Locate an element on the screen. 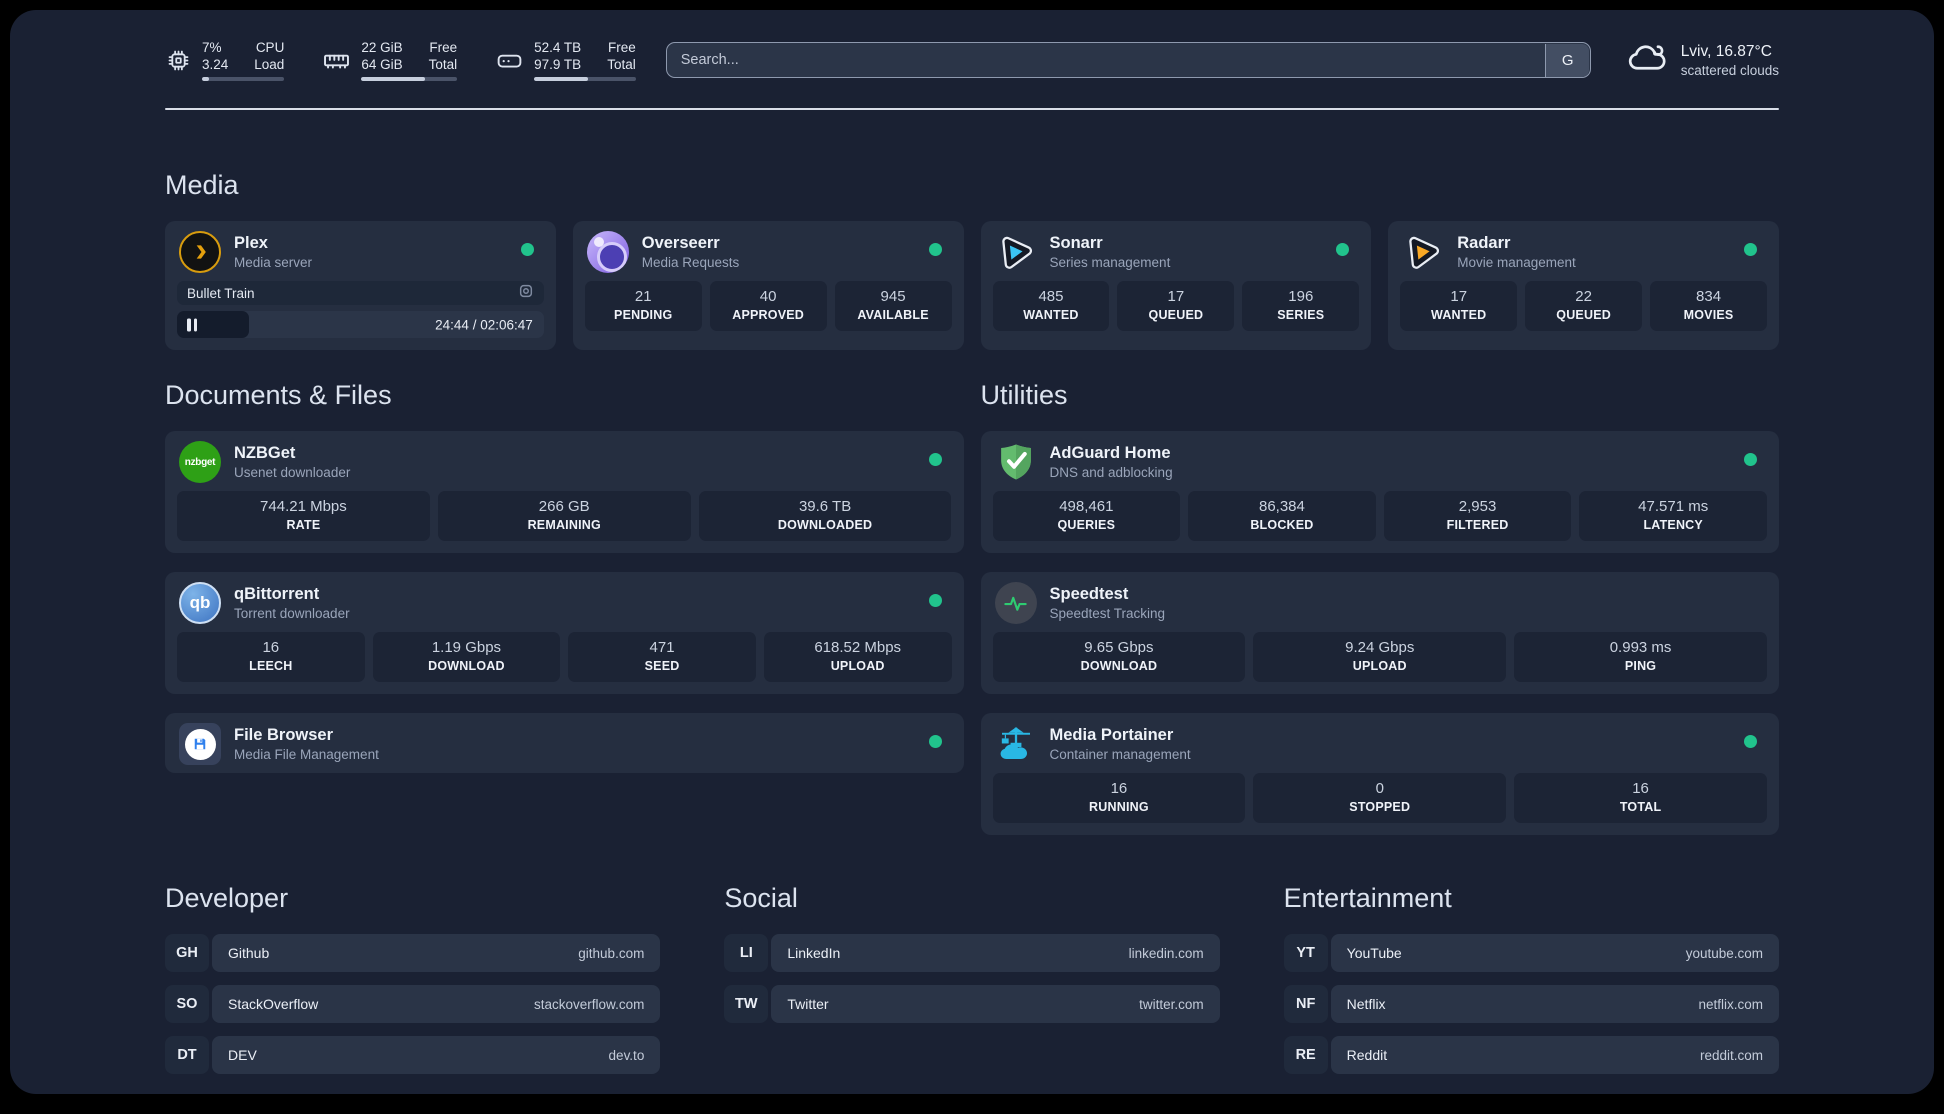 This screenshot has height=1114, width=1944. bookmark-abbr: RE is located at coordinates (1305, 1055).